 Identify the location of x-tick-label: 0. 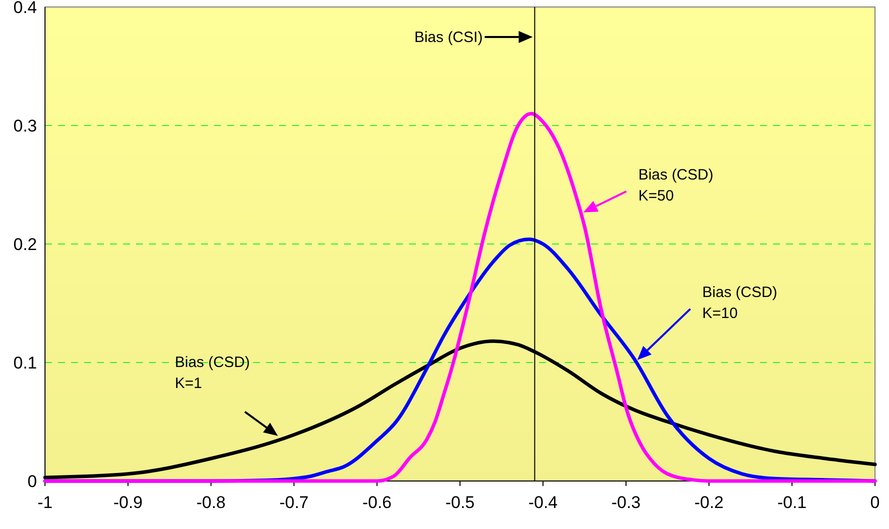
(875, 502).